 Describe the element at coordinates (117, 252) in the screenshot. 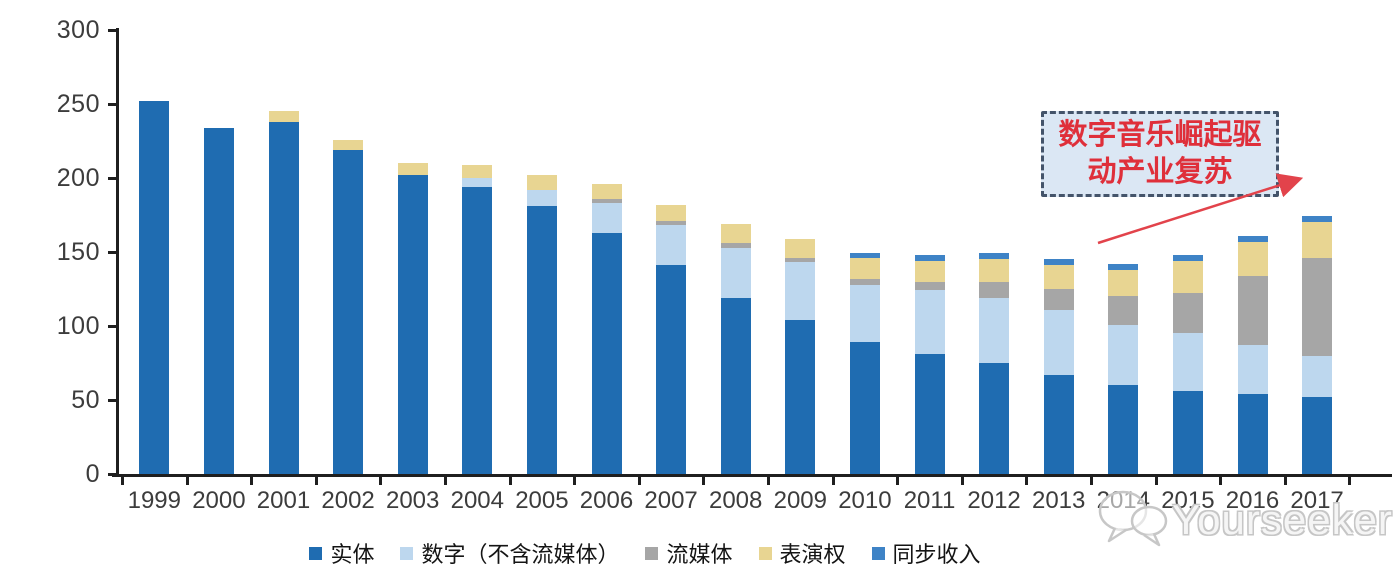

I see `y-axis` at that location.